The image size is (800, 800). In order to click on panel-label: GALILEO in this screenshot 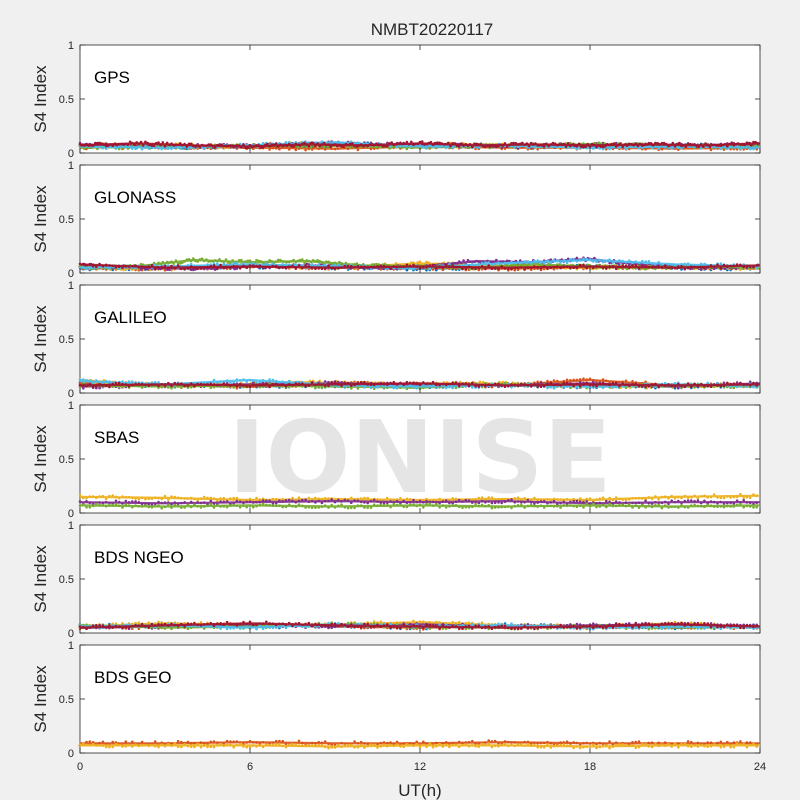, I will do `click(130, 317)`.